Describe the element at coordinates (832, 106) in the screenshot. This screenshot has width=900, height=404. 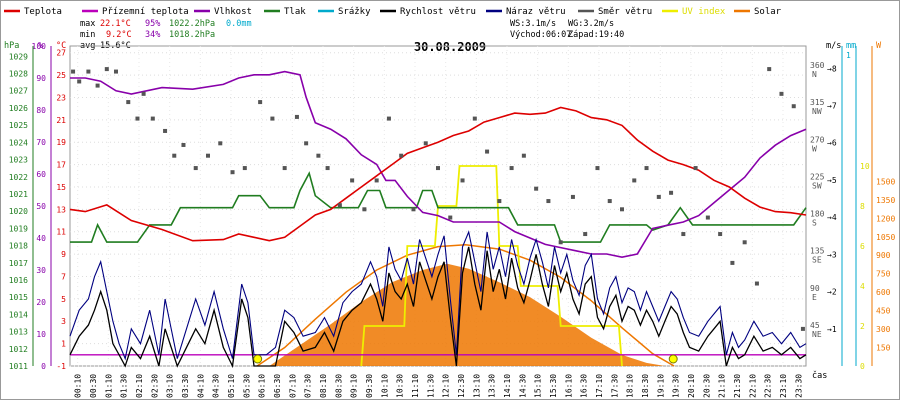
I see `wind-speed-tick-label: →7` at that location.